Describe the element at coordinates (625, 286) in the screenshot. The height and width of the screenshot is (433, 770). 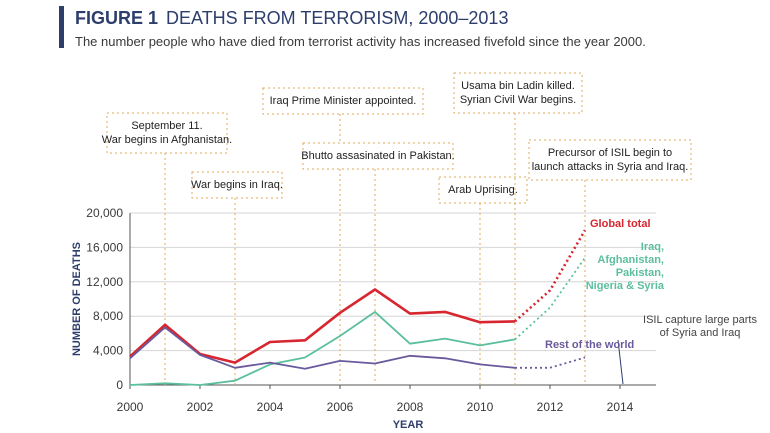
I see `series-label: Nigeria & Syria` at that location.